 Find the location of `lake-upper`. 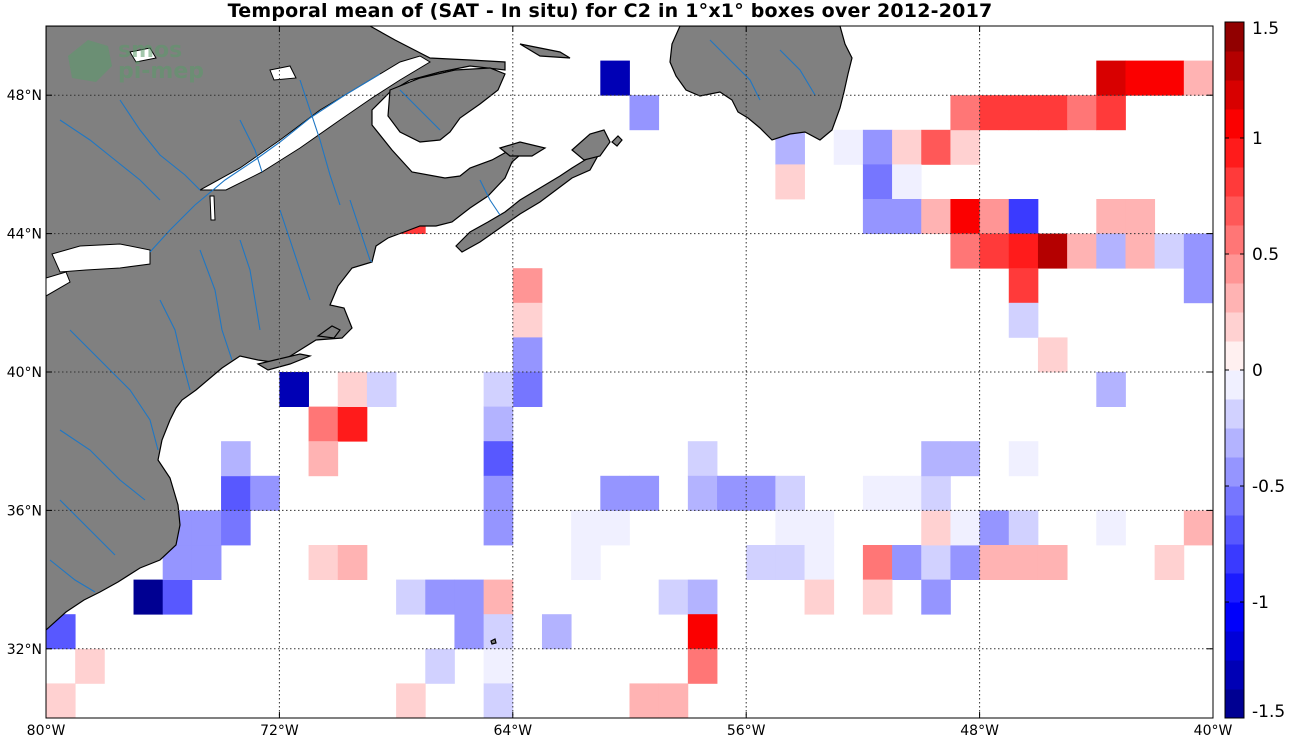

lake-upper is located at coordinates (283, 73).